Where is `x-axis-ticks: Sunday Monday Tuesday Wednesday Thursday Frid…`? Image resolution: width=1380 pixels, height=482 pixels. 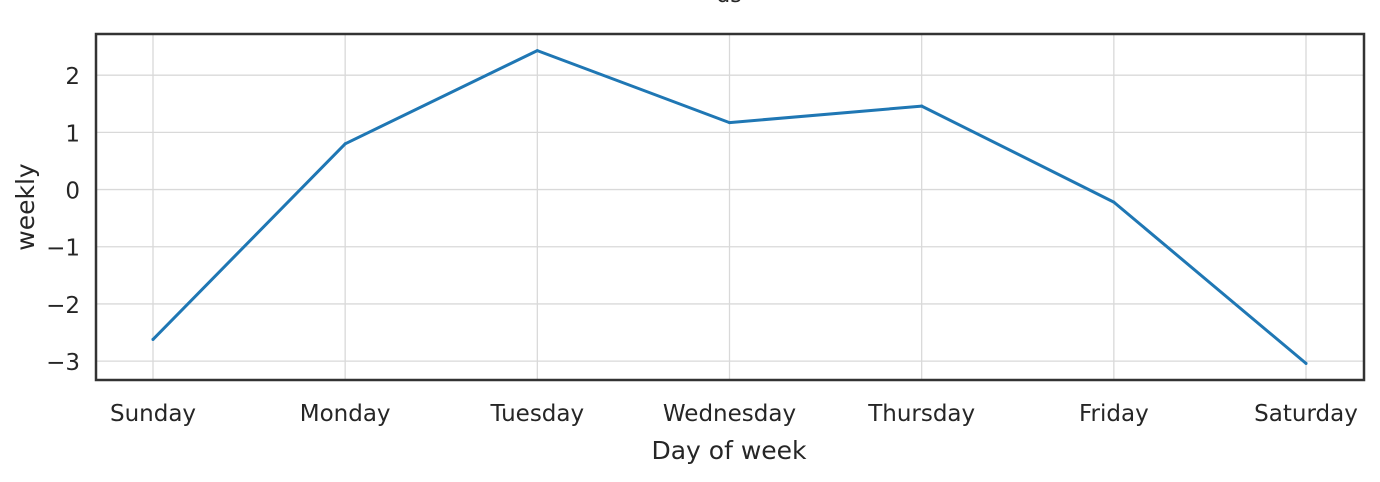
x-axis-ticks: Sunday Monday Tuesday Wednesday Thursday Frid… is located at coordinates (734, 414).